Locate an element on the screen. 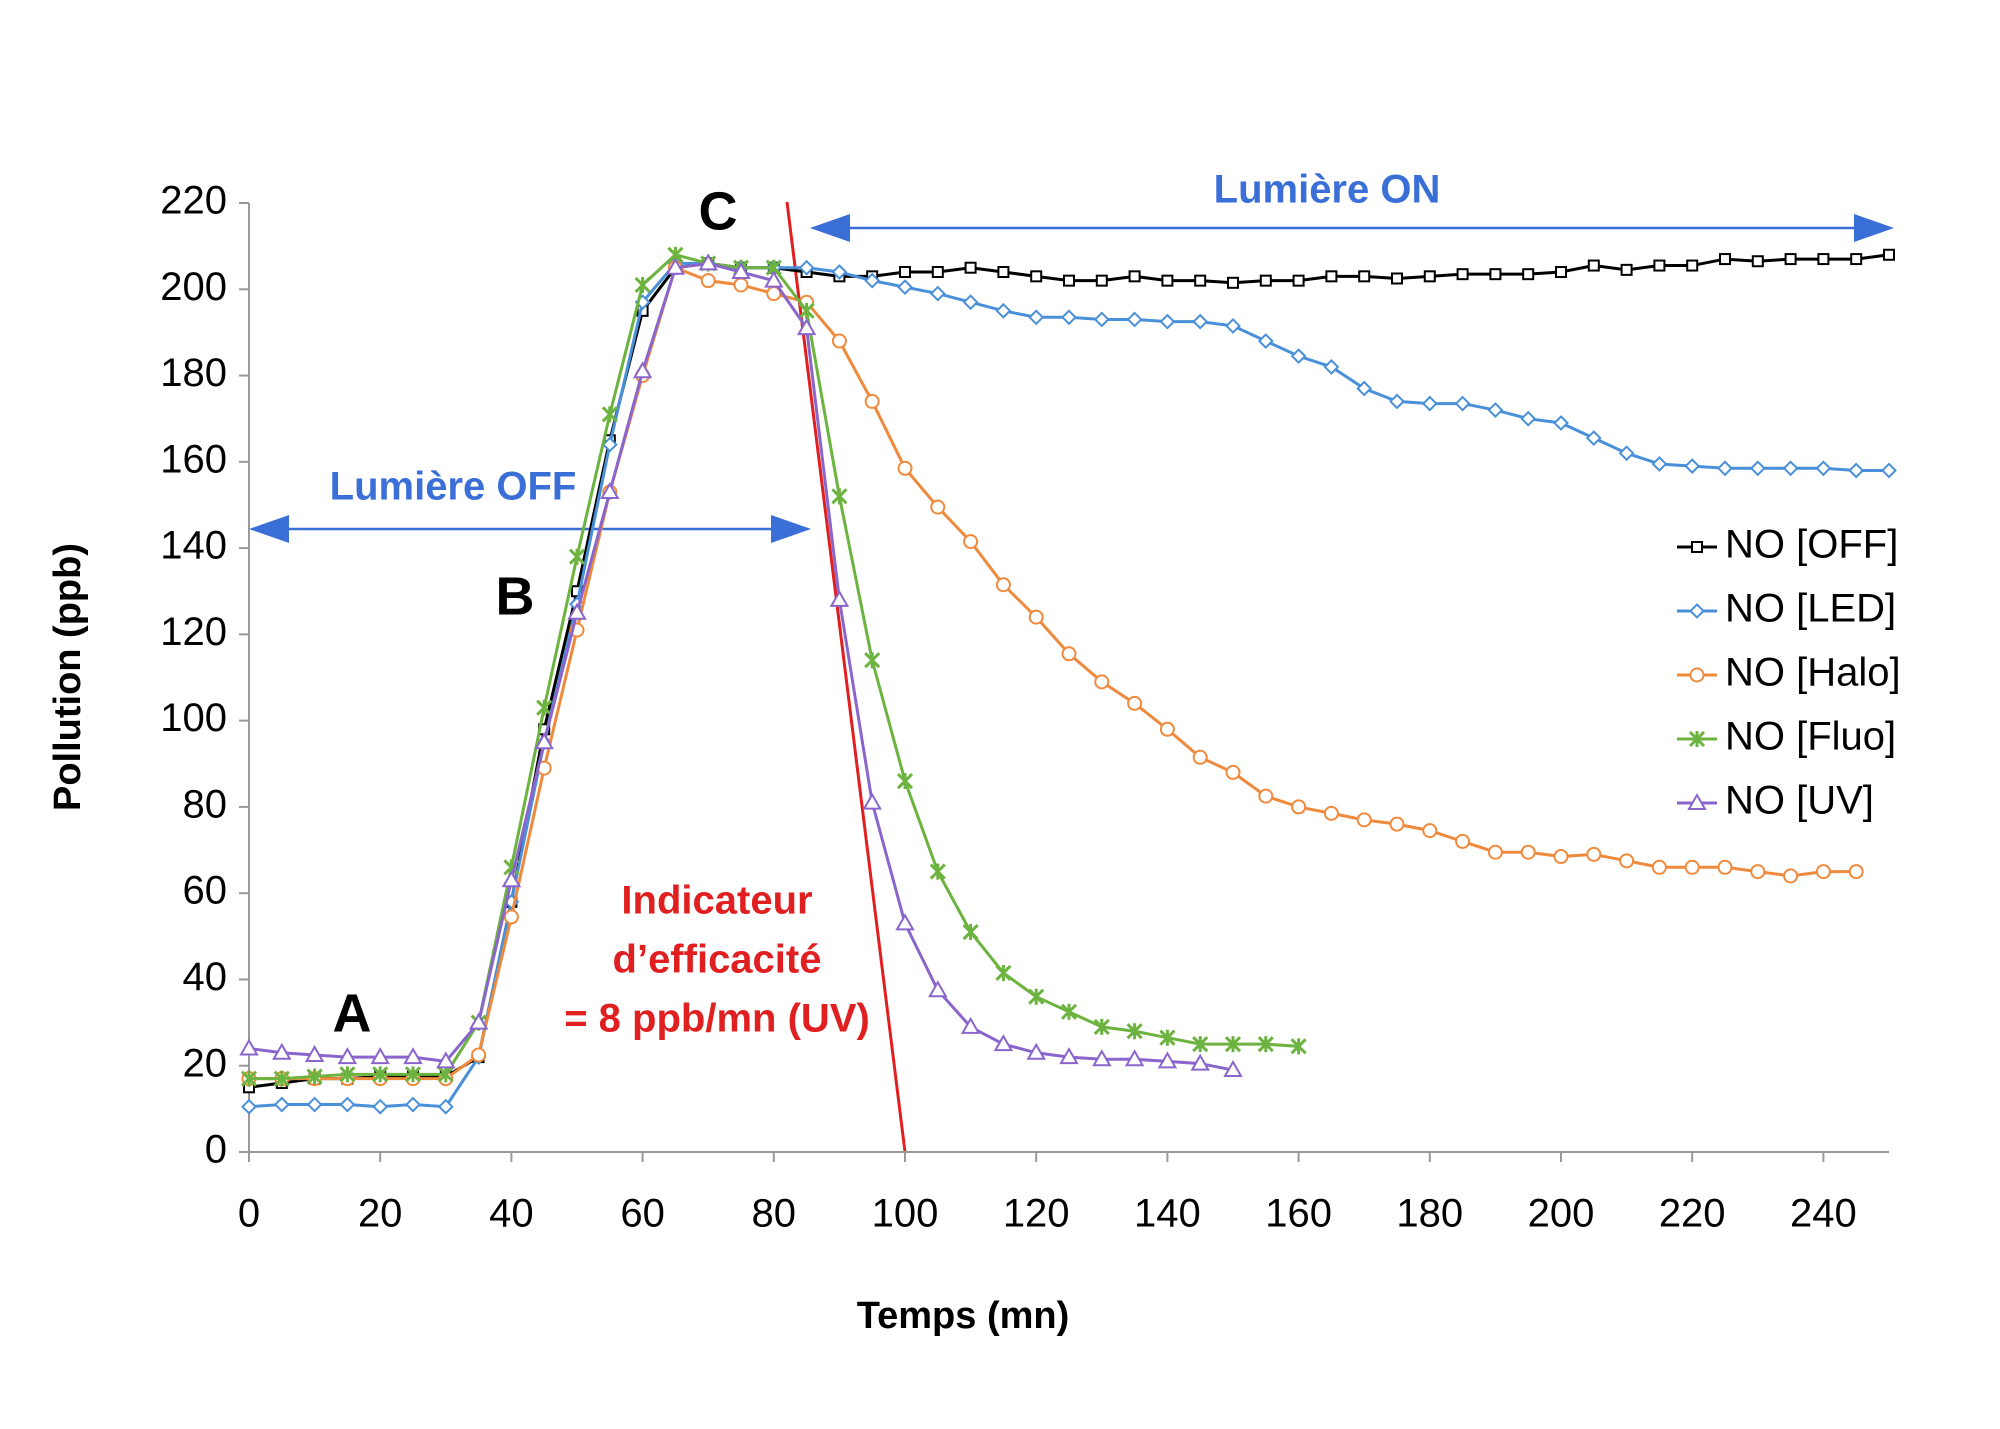 This screenshot has width=2000, height=1429. y-tick-label: 120 is located at coordinates (193, 632).